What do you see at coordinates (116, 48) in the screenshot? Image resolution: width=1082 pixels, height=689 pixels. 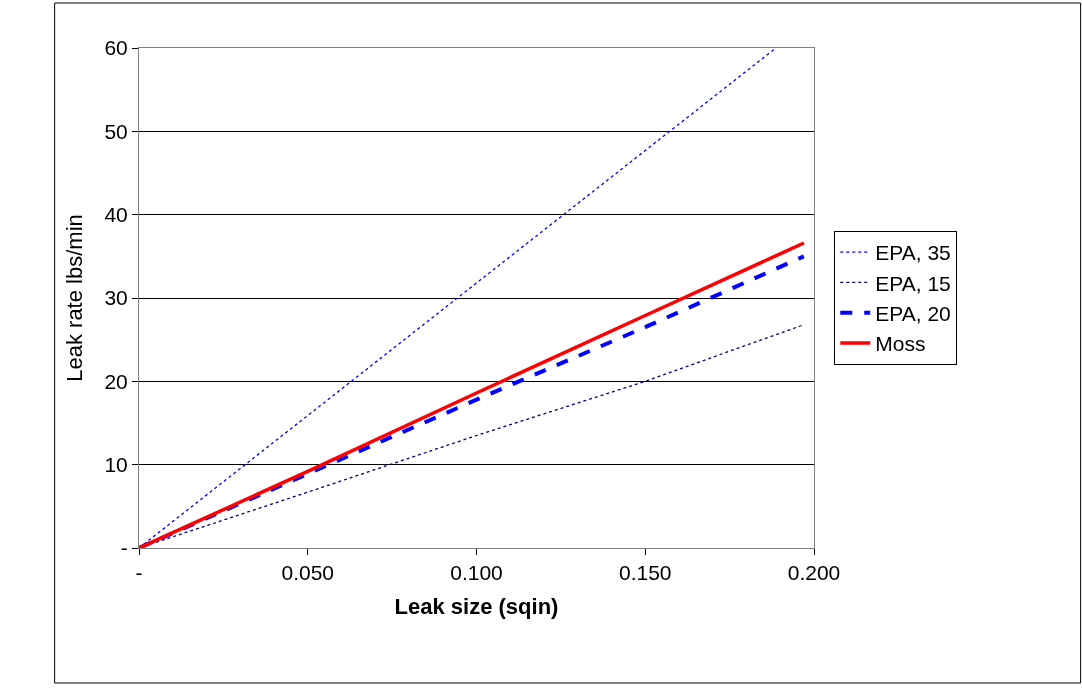 I see `y-tick-label: 60` at bounding box center [116, 48].